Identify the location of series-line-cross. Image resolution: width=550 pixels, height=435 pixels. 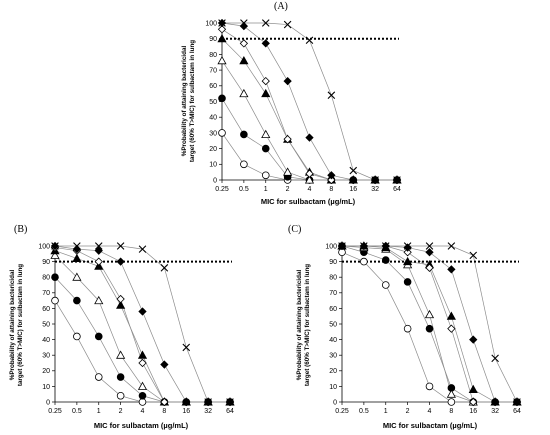
(142, 324).